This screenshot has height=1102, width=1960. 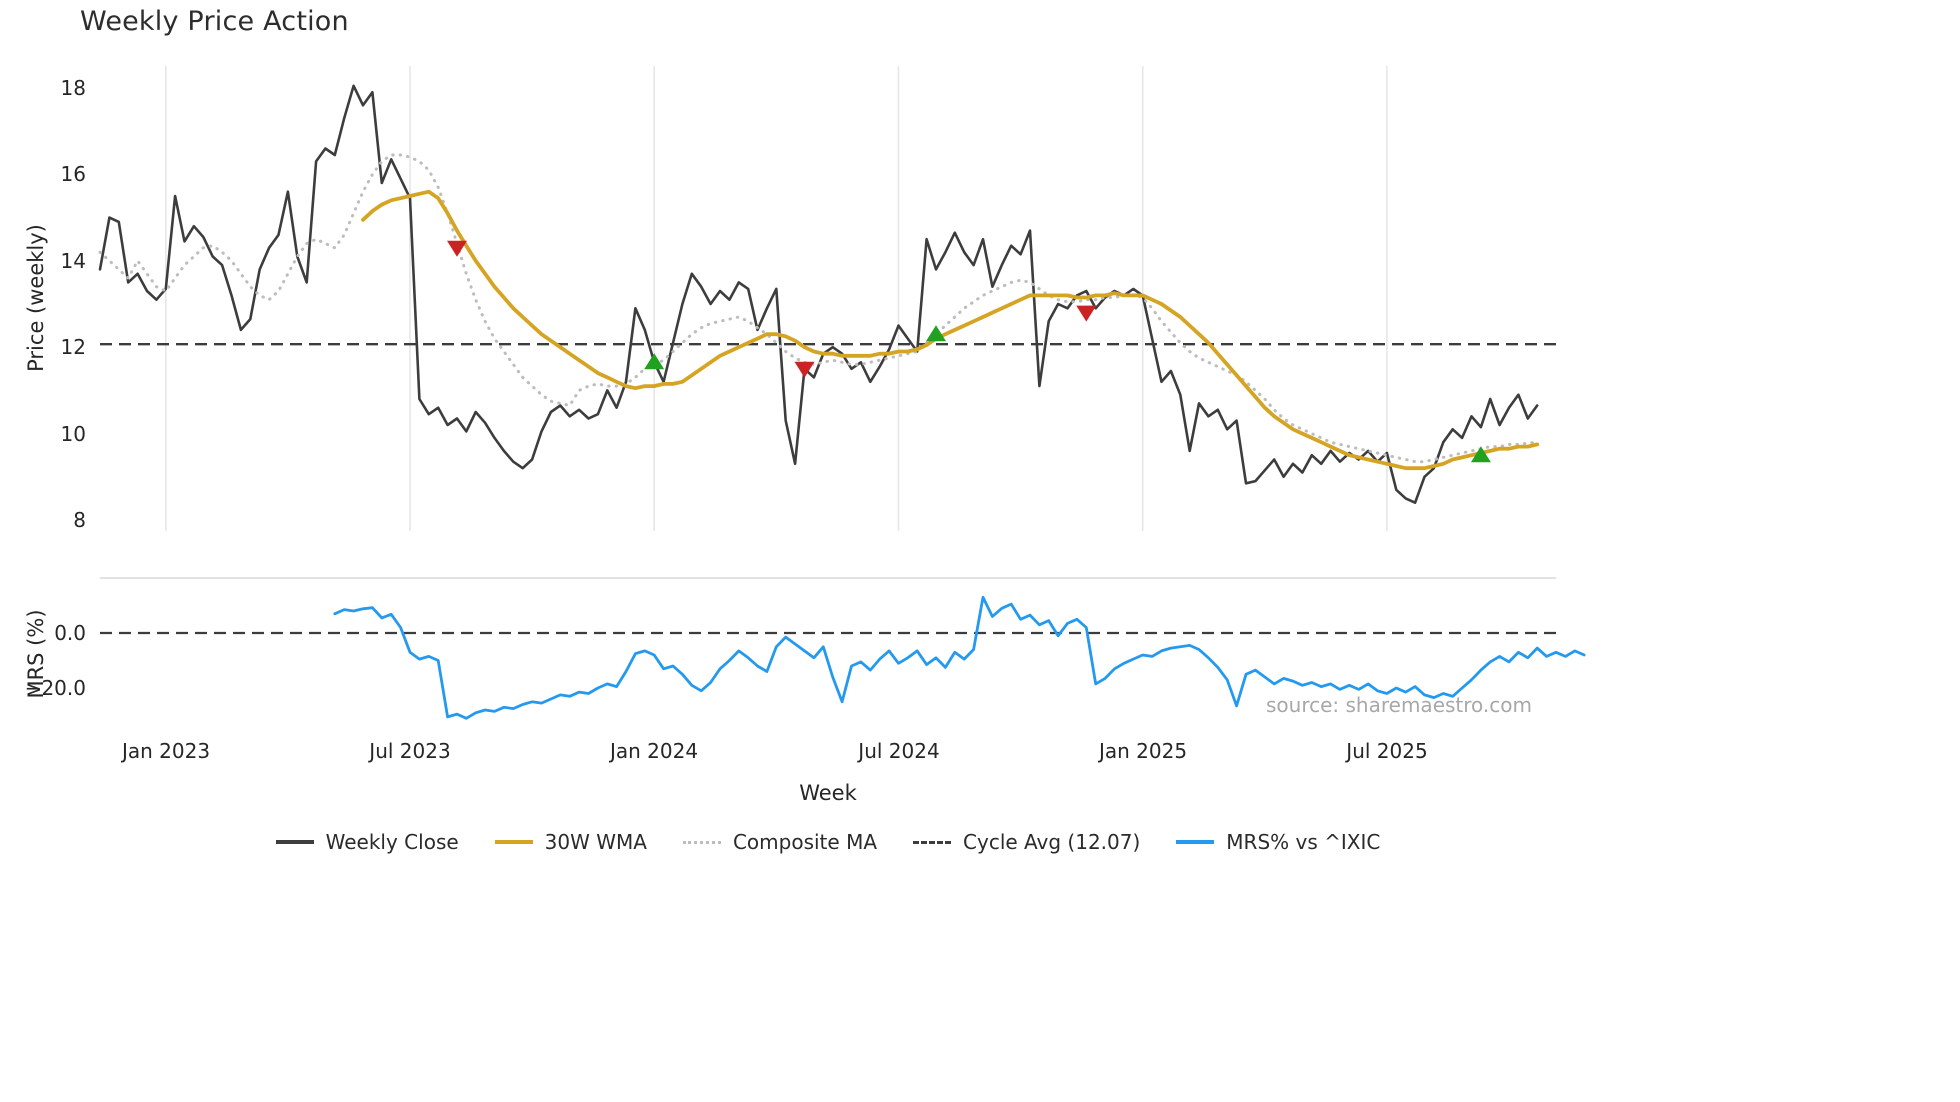 What do you see at coordinates (410, 751) in the screenshot?
I see `x-tick-jul-2023: Jul 2023` at bounding box center [410, 751].